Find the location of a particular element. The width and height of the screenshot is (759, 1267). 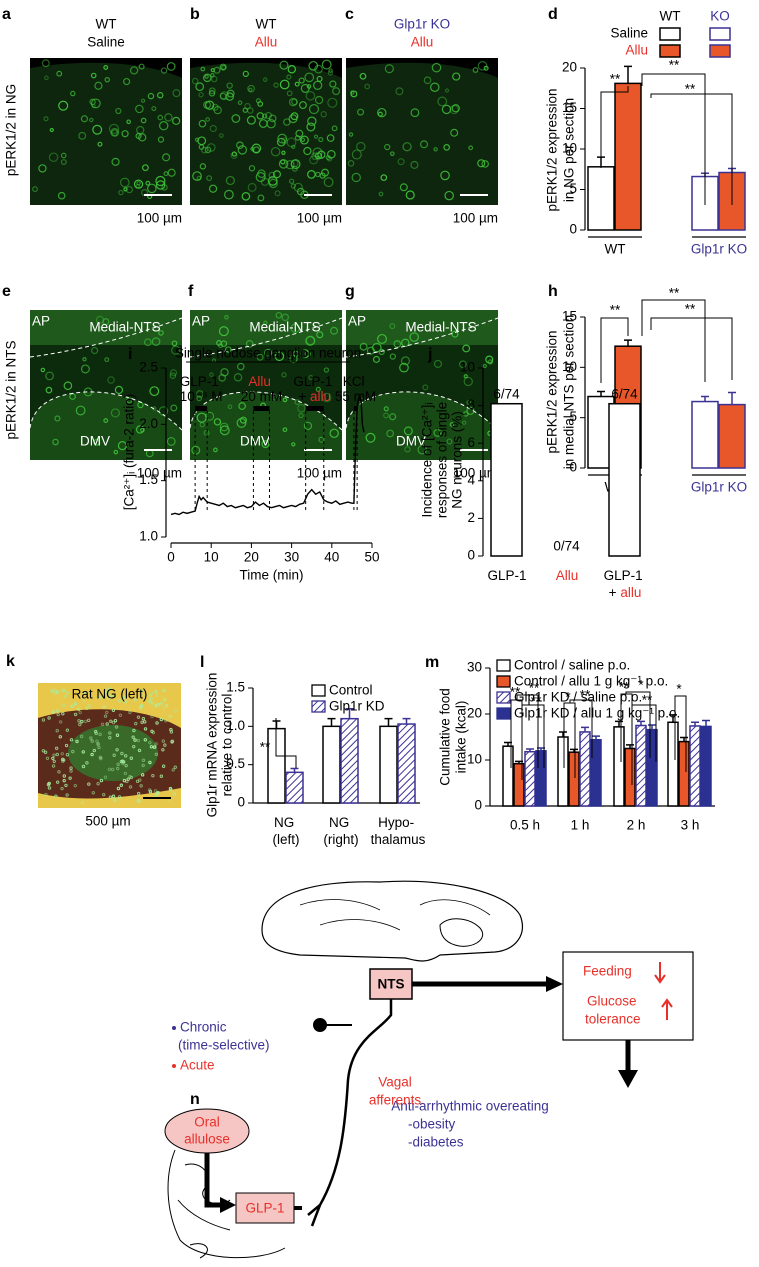

panel-letter: d is located at coordinates (553, 14).